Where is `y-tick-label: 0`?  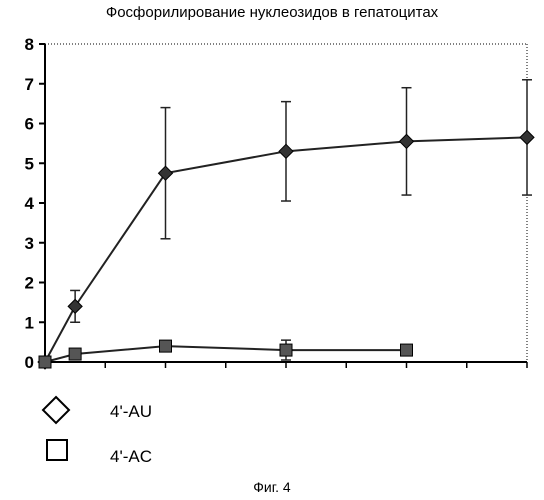 y-tick-label: 0 is located at coordinates (29, 362).